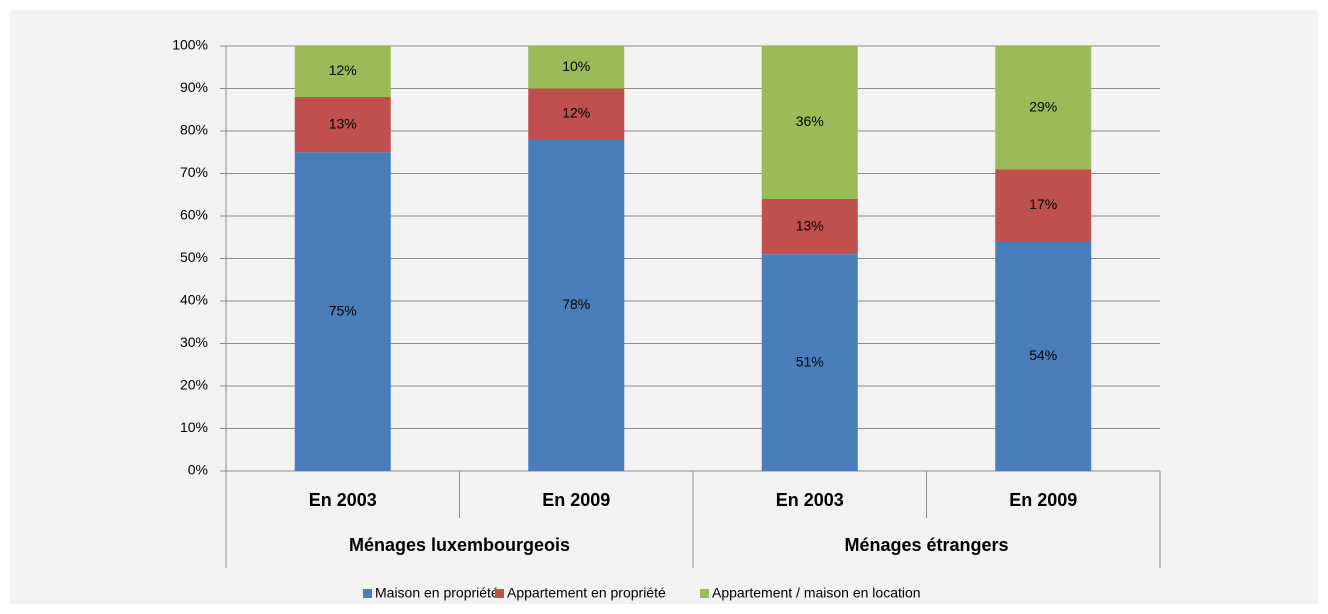 Image resolution: width=1328 pixels, height=614 pixels. What do you see at coordinates (194, 87) in the screenshot?
I see `y-tick-label: 90%` at bounding box center [194, 87].